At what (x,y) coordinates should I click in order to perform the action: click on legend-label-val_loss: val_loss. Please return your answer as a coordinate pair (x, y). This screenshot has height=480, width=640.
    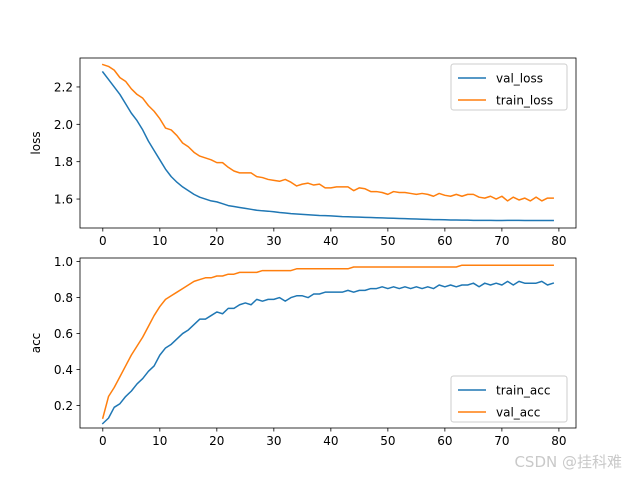
    Looking at the image, I should click on (519, 79).